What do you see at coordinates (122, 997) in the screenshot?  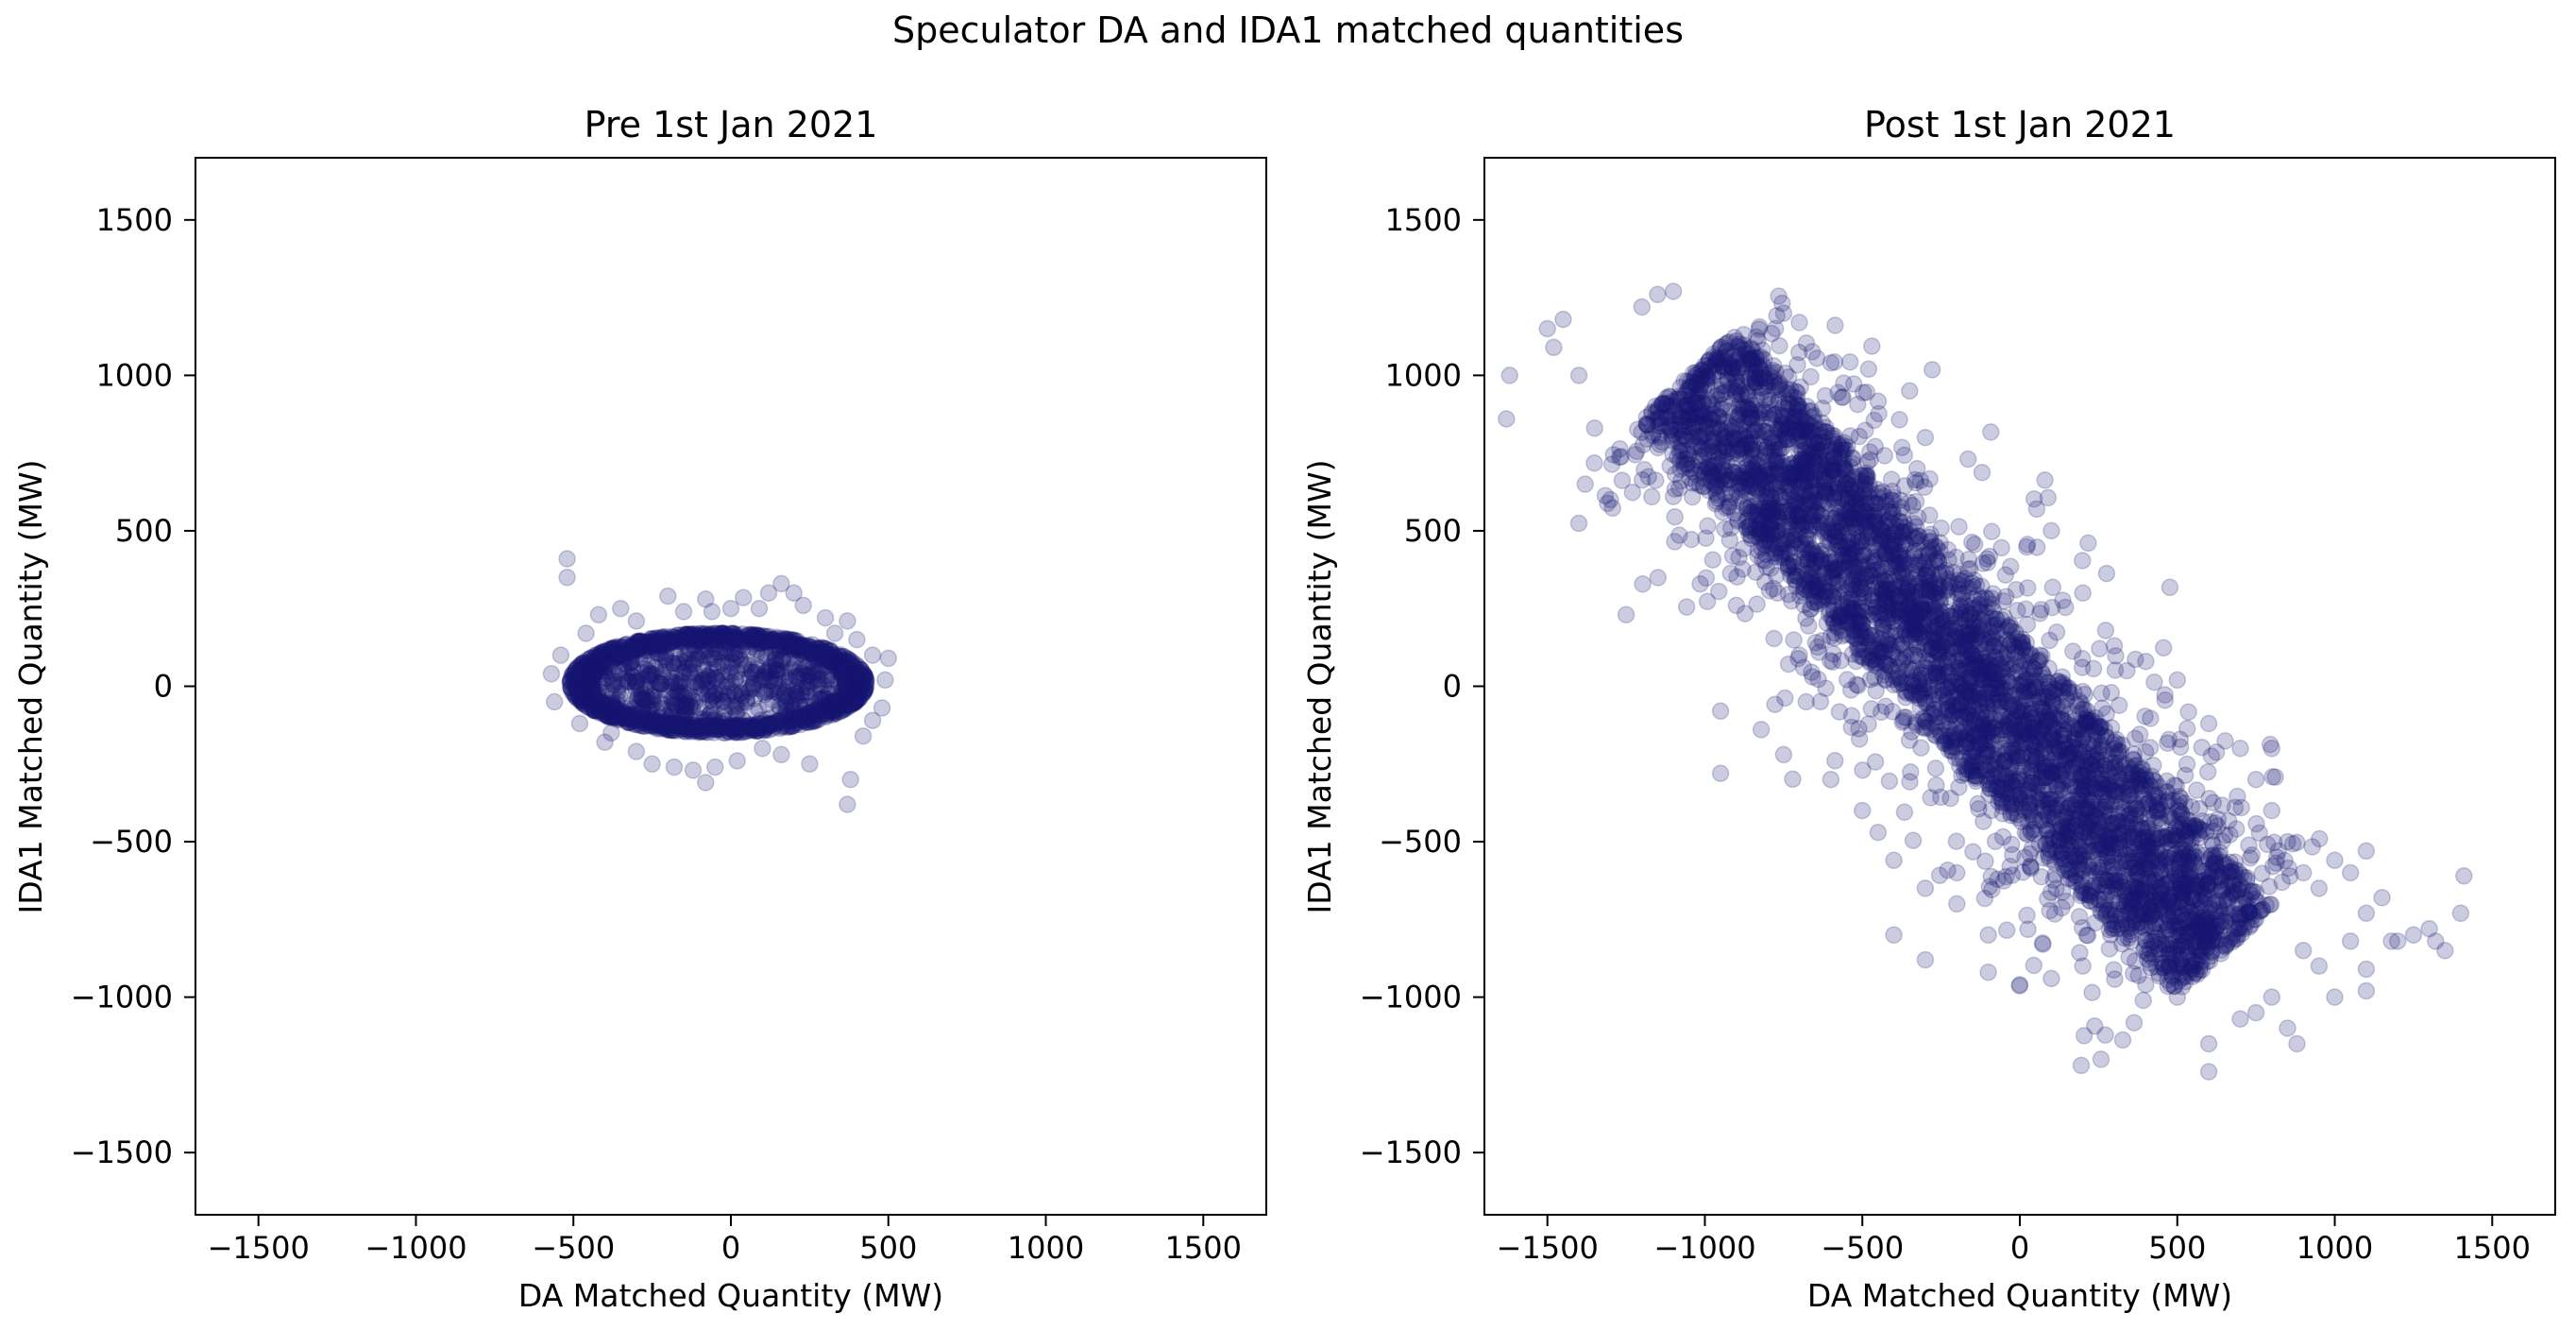 I see `y-tick-label: −1000` at bounding box center [122, 997].